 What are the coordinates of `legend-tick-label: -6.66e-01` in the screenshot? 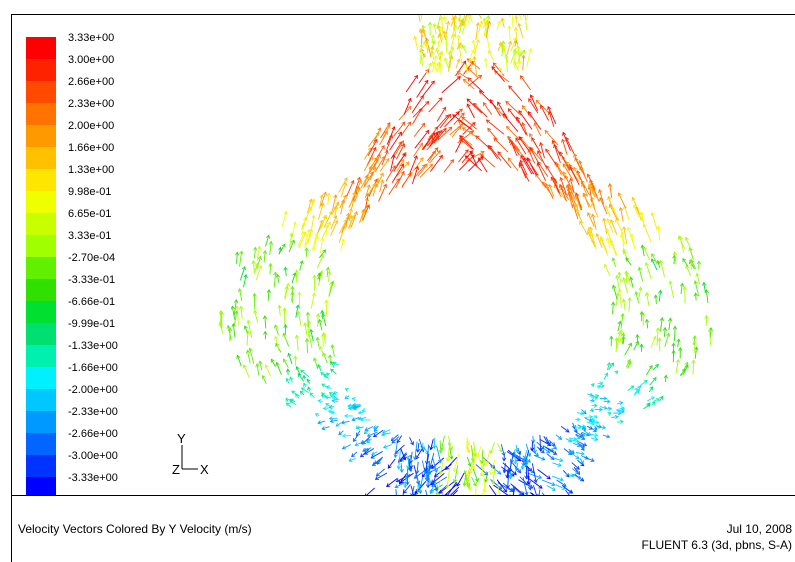 It's located at (91, 302).